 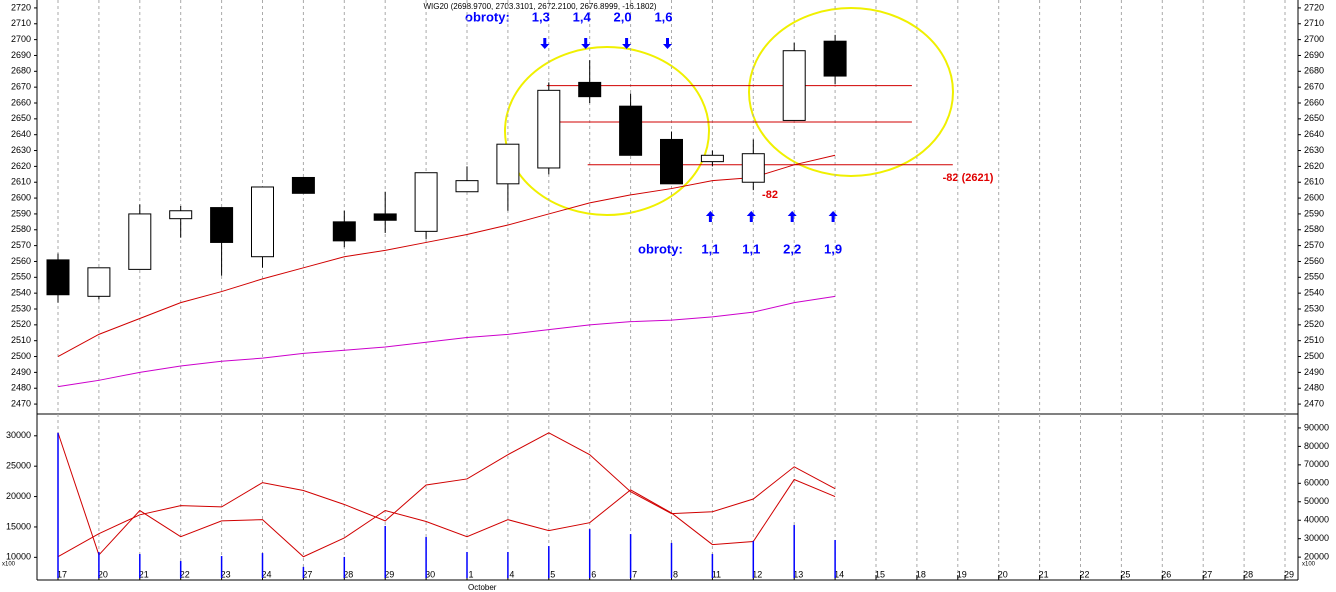 I want to click on x-tick-label: 13, so click(x=798, y=574).